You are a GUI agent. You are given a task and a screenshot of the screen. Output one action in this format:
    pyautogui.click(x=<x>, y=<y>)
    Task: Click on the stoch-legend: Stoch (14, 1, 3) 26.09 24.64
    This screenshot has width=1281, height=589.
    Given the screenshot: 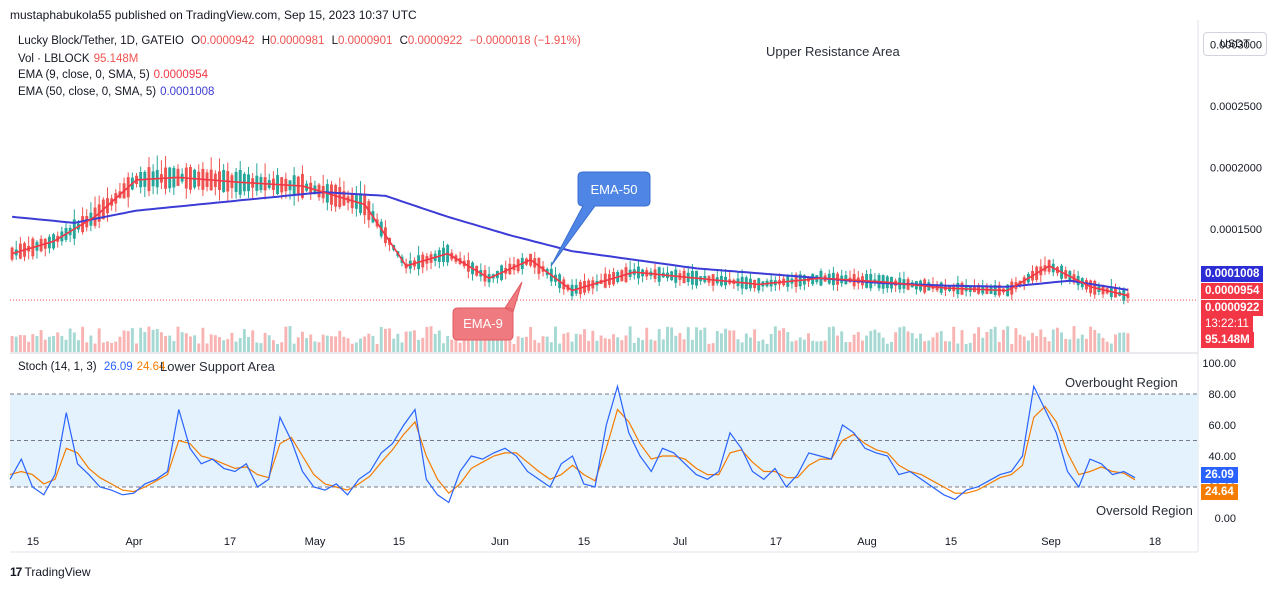 What is the action you would take?
    pyautogui.click(x=92, y=367)
    